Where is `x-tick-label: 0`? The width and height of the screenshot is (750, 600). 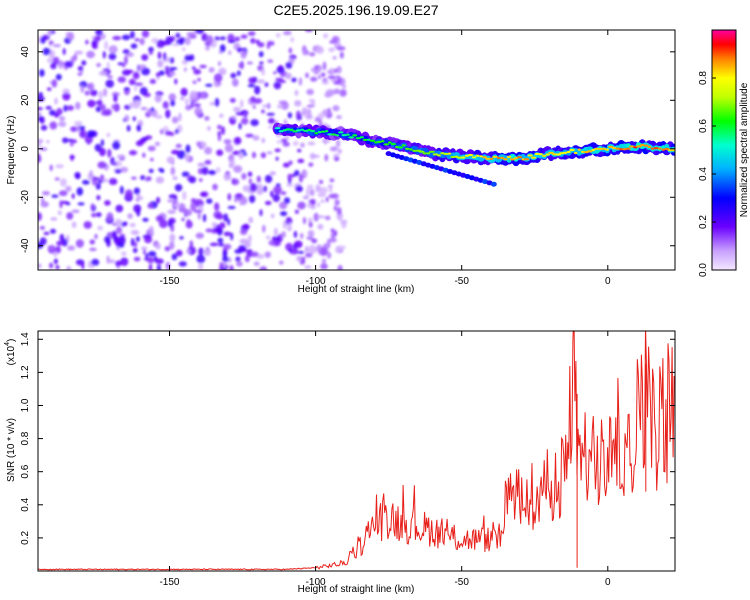 x-tick-label: 0 is located at coordinates (608, 582).